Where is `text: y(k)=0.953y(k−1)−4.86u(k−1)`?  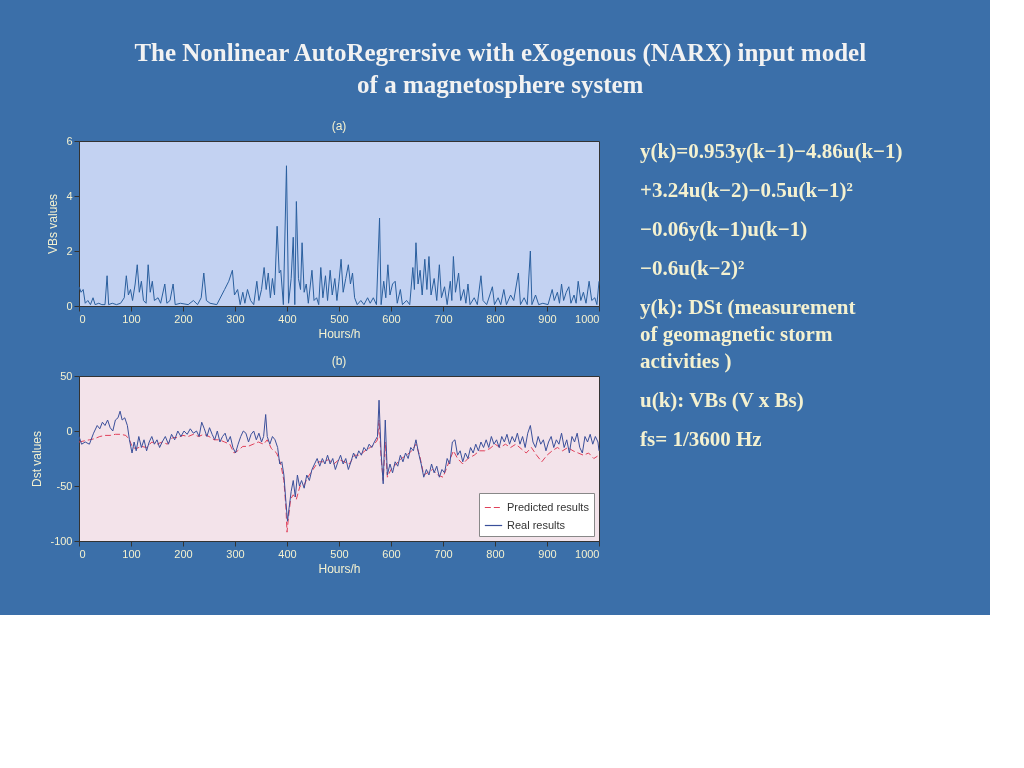
text: y(k)=0.953y(k−1)−4.86u(k−1) is located at coordinates (771, 151).